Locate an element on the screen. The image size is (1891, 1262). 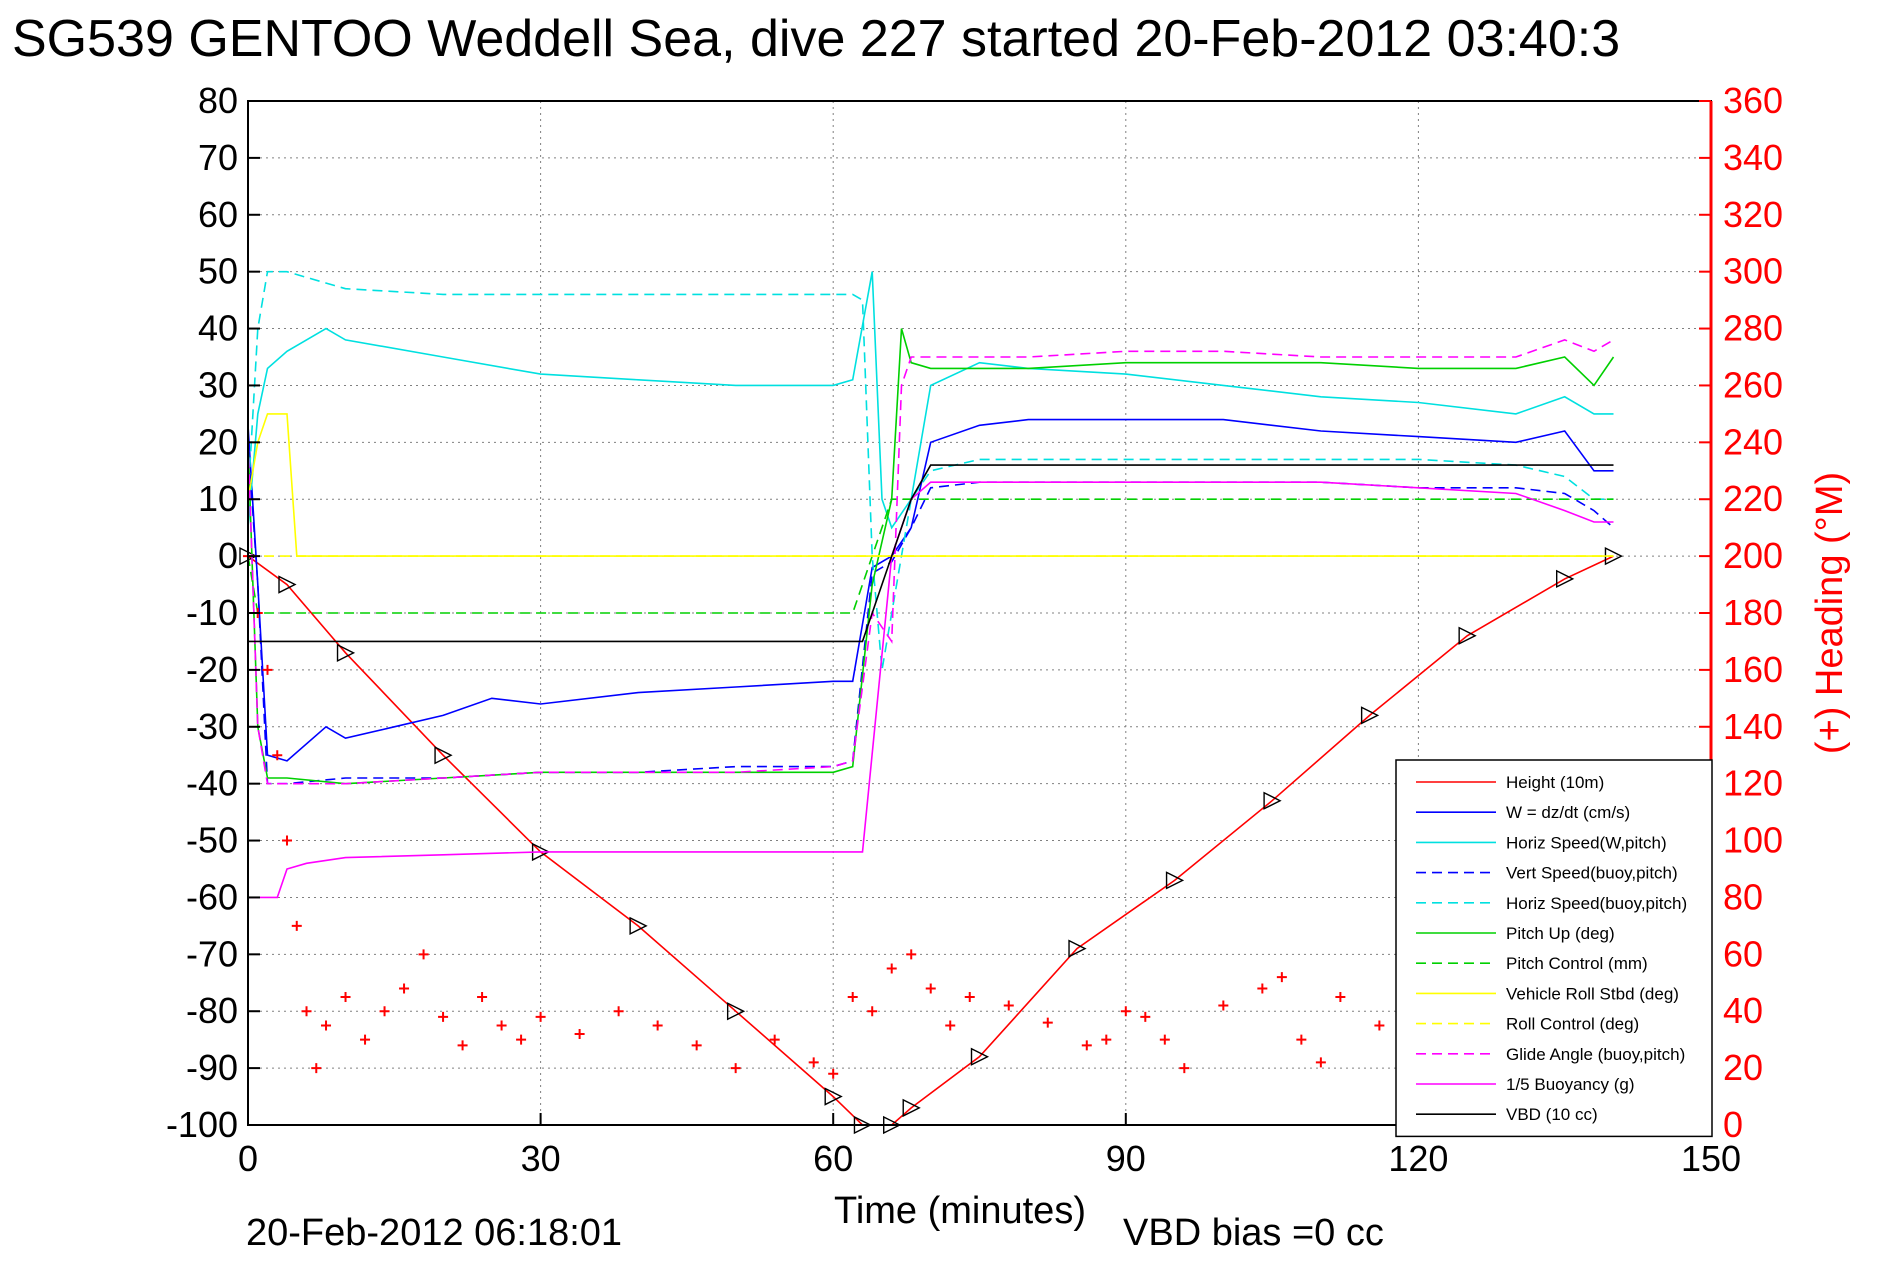
right-tick-label: 0 is located at coordinates (1733, 1124).